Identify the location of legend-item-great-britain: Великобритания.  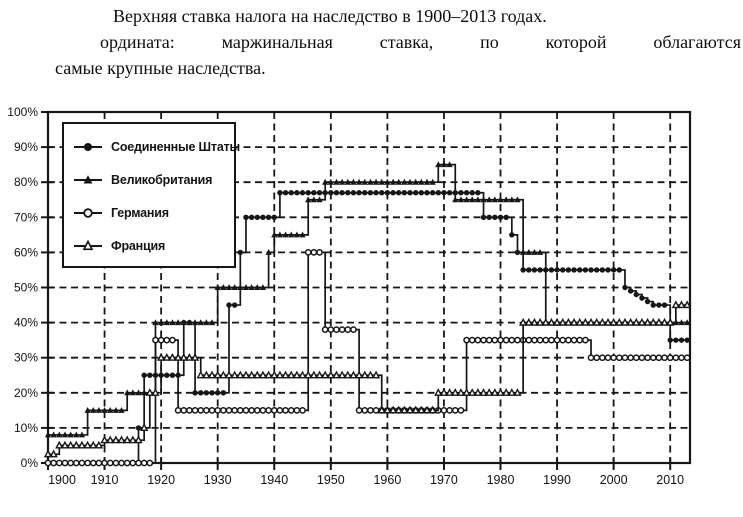
(149, 179).